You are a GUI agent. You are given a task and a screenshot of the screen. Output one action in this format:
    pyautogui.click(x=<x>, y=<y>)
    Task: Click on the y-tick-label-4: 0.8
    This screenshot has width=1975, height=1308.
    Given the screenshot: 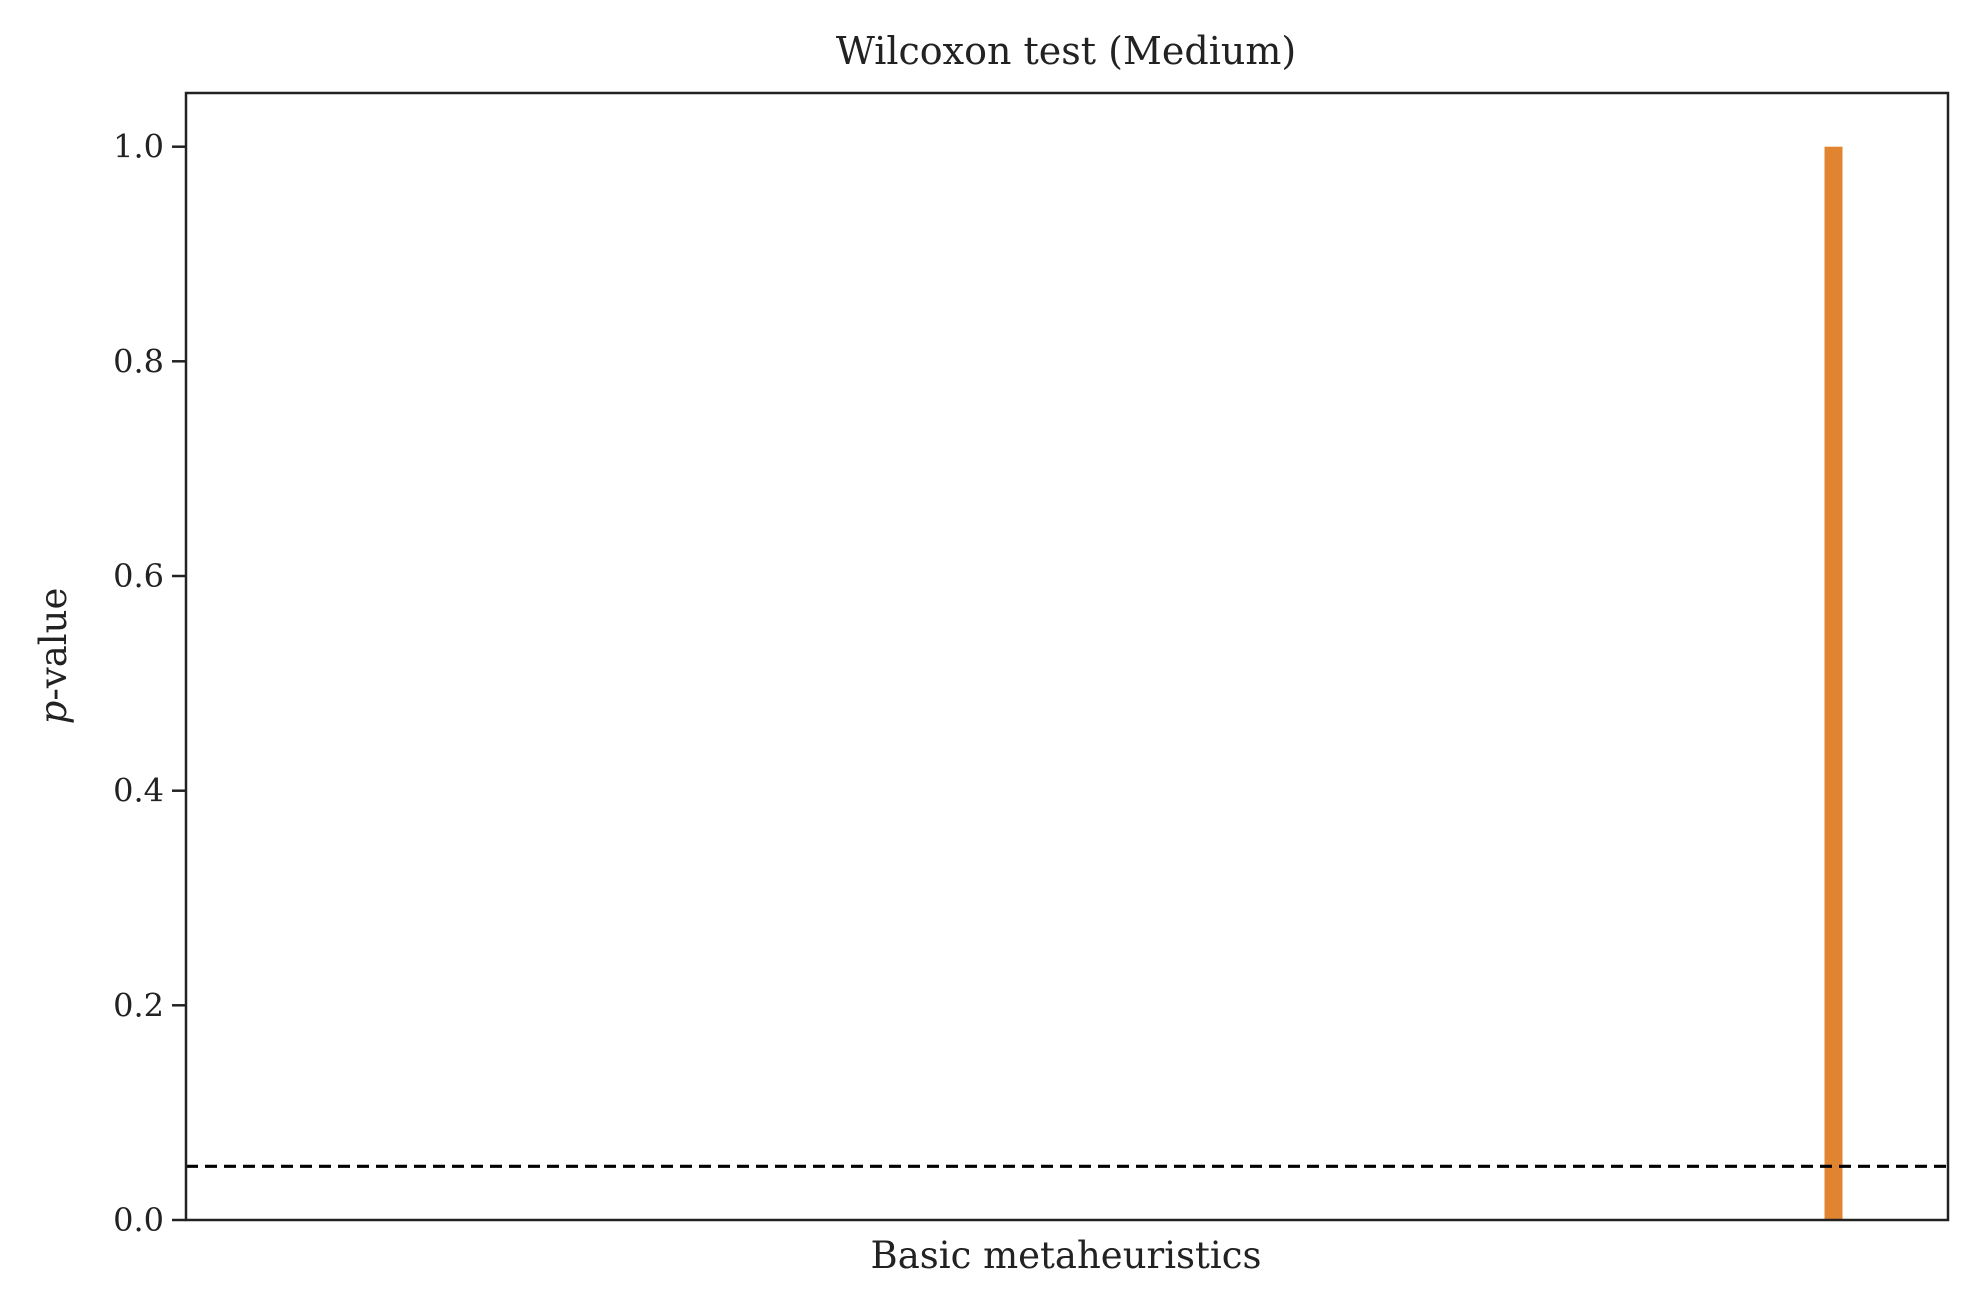 What is the action you would take?
    pyautogui.click(x=138, y=361)
    